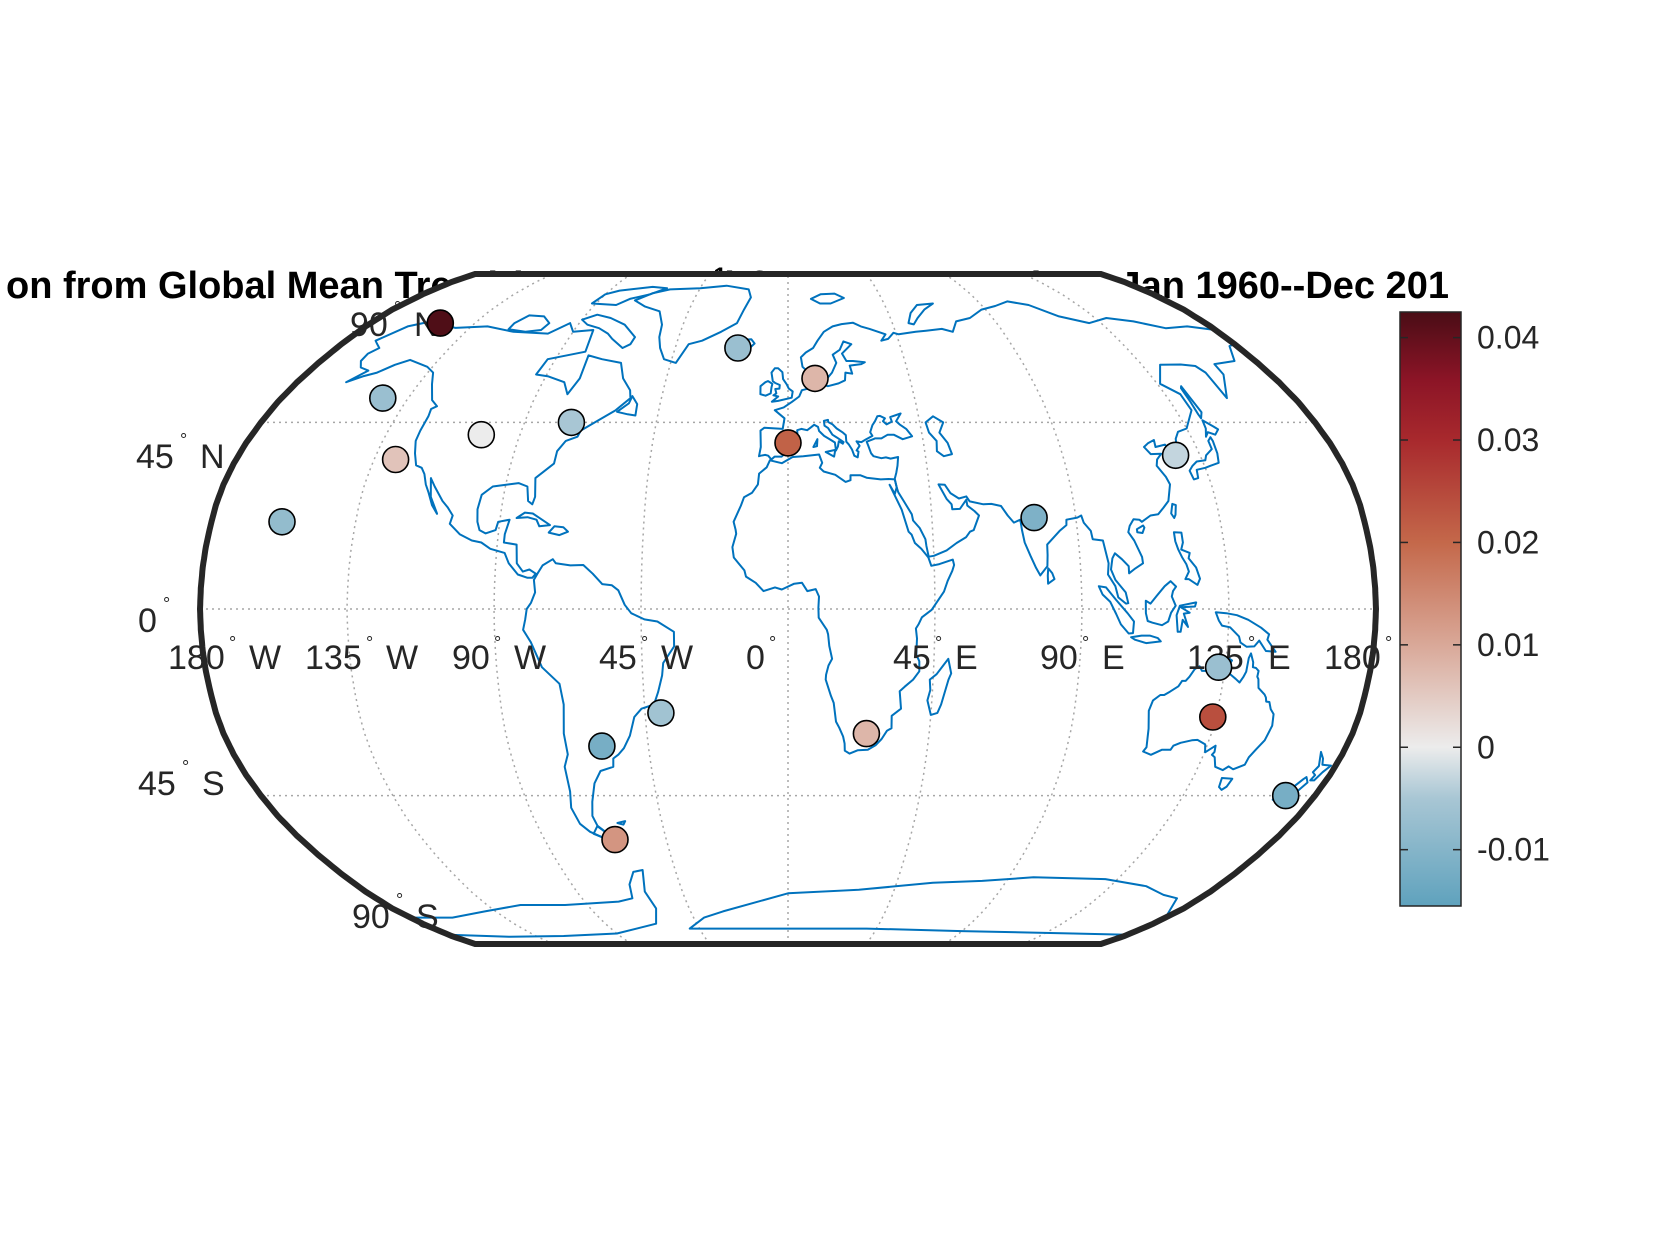  Describe the element at coordinates (212, 457) in the screenshot. I see `lat-hemisphere: N` at that location.